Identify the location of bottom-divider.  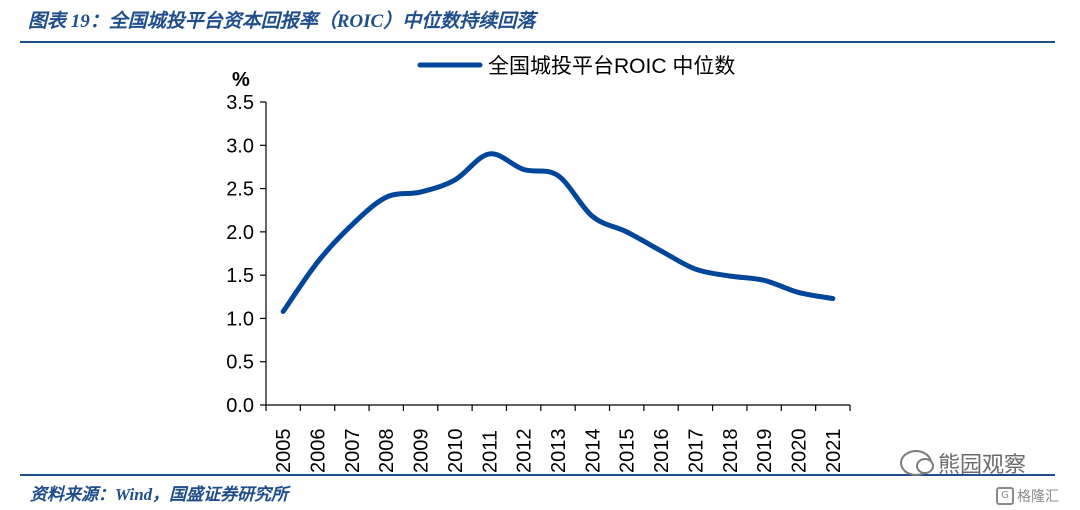
(537, 475).